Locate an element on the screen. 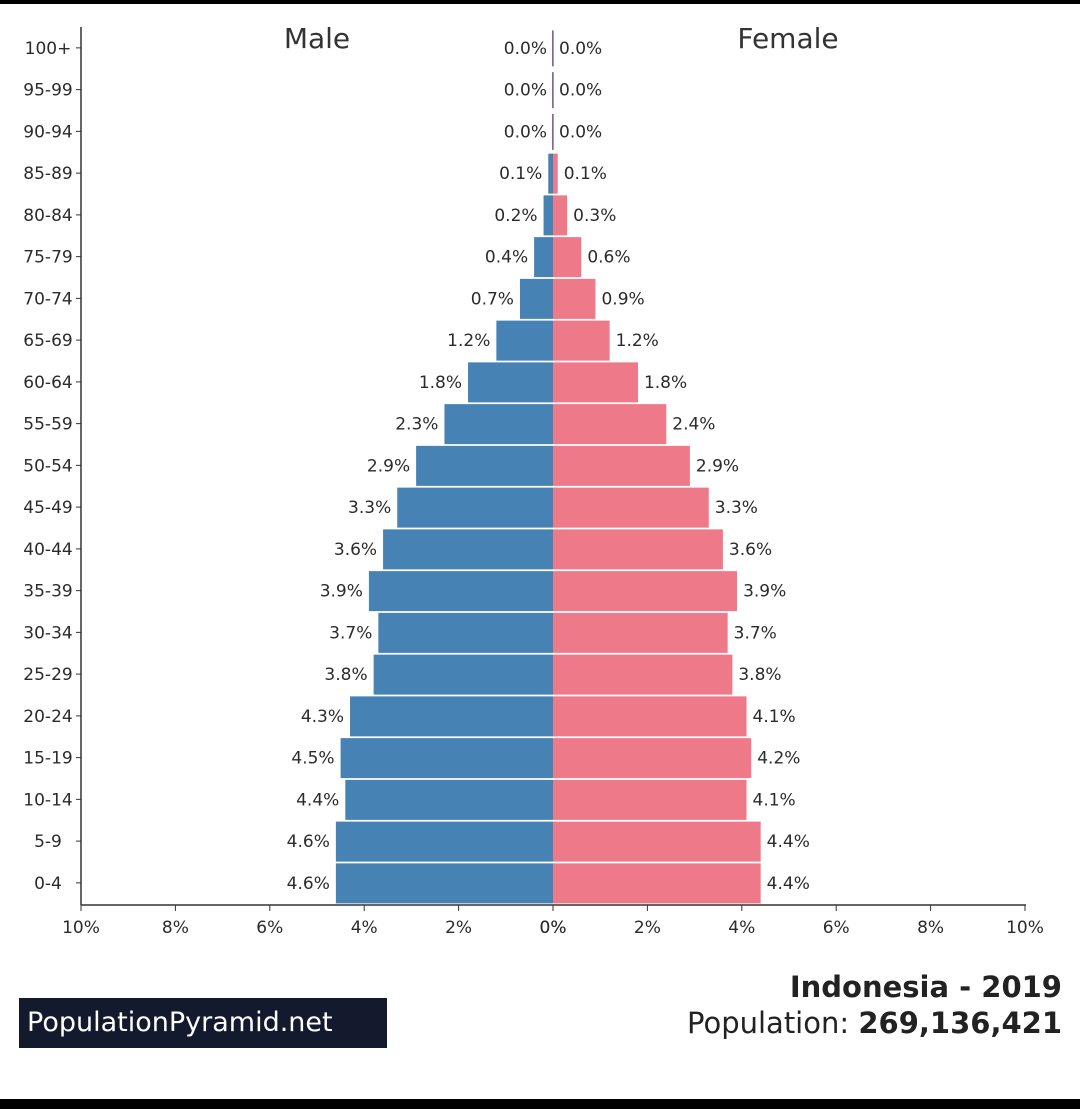 The image size is (1080, 1109). population-line: Population: 269,136,421 is located at coordinates (874, 1023).